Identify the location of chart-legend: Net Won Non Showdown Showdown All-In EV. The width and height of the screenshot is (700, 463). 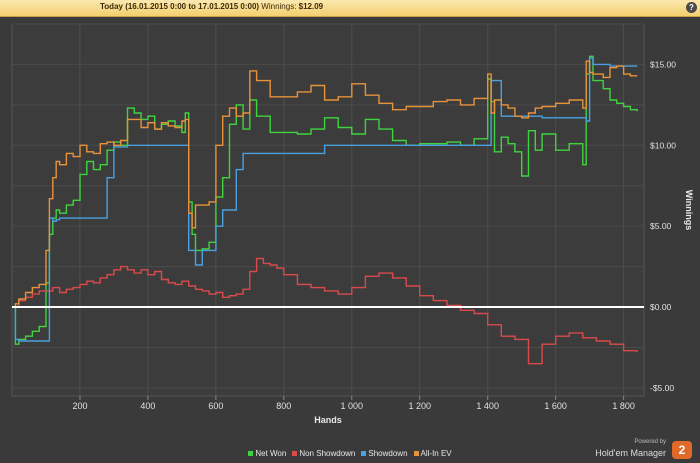
(350, 453).